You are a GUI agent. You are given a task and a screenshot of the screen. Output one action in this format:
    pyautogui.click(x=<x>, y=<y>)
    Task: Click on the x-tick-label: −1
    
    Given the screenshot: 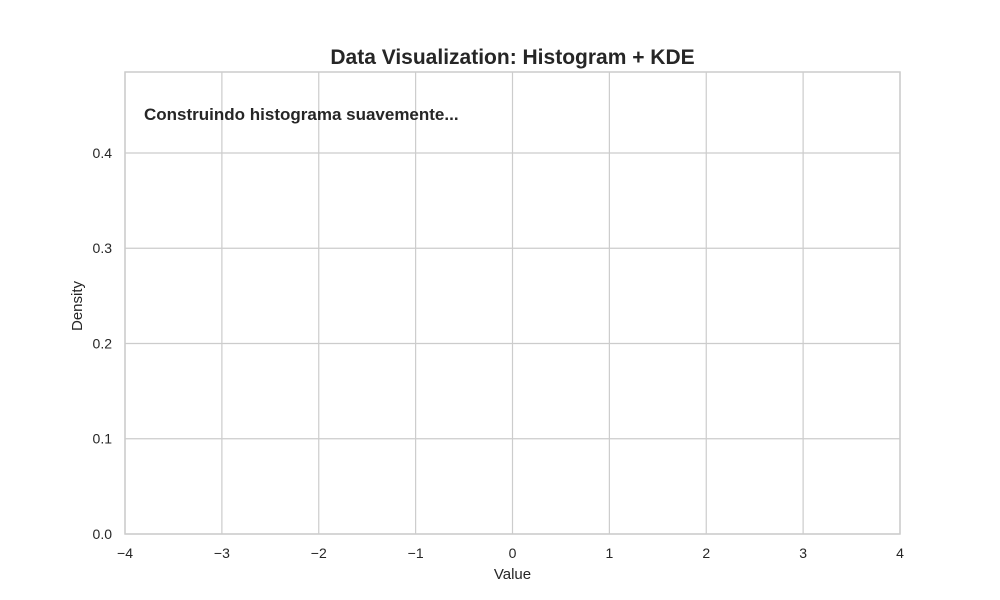 What is the action you would take?
    pyautogui.click(x=416, y=553)
    